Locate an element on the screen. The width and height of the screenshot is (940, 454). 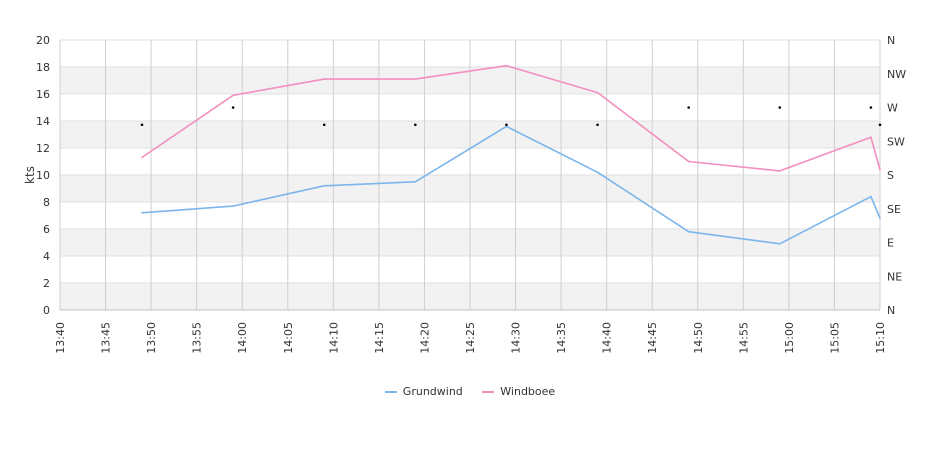
direction-tick-label: E is located at coordinates (890, 243).